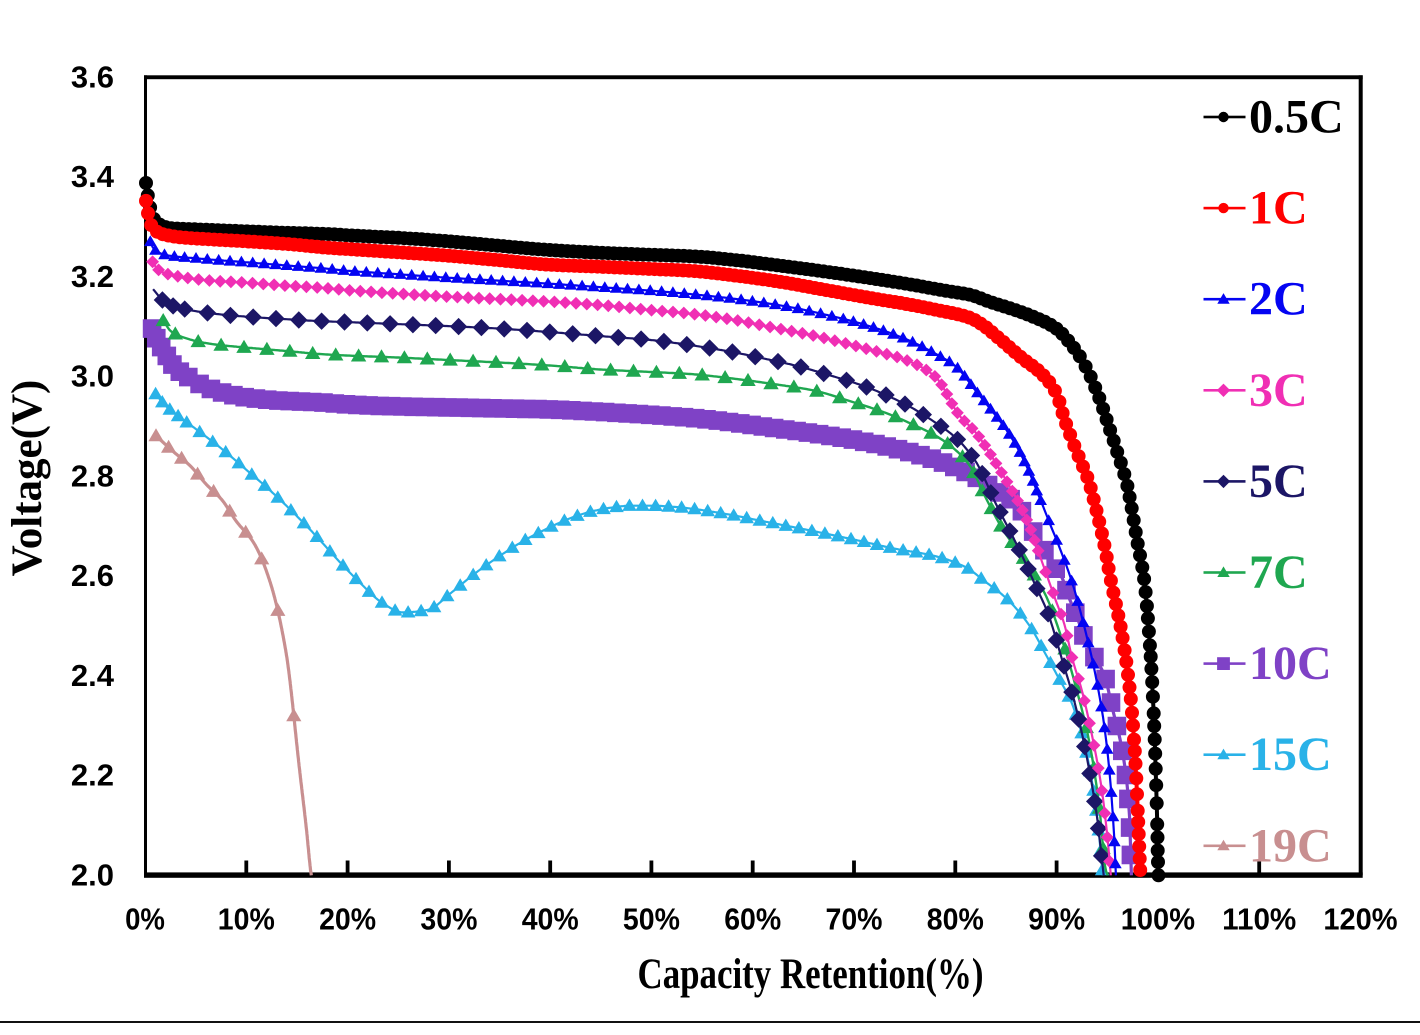 This screenshot has width=1420, height=1035. What do you see at coordinates (651, 919) in the screenshot?
I see `svg-text: 50%` at bounding box center [651, 919].